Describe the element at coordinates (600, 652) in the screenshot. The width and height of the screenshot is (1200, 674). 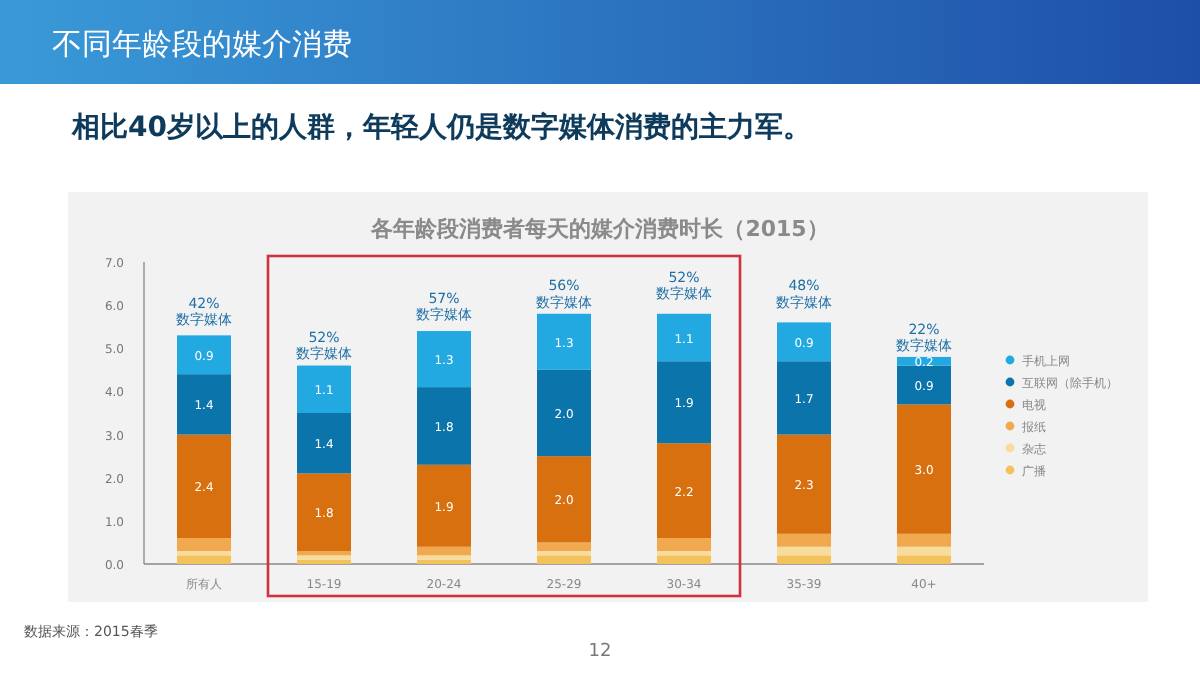
I see `text: 12` at that location.